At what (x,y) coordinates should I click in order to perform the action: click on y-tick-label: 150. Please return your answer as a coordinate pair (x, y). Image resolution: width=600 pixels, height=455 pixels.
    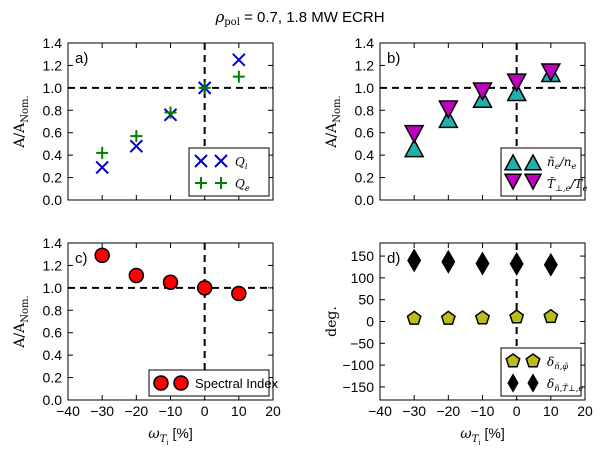
    Looking at the image, I should click on (363, 256).